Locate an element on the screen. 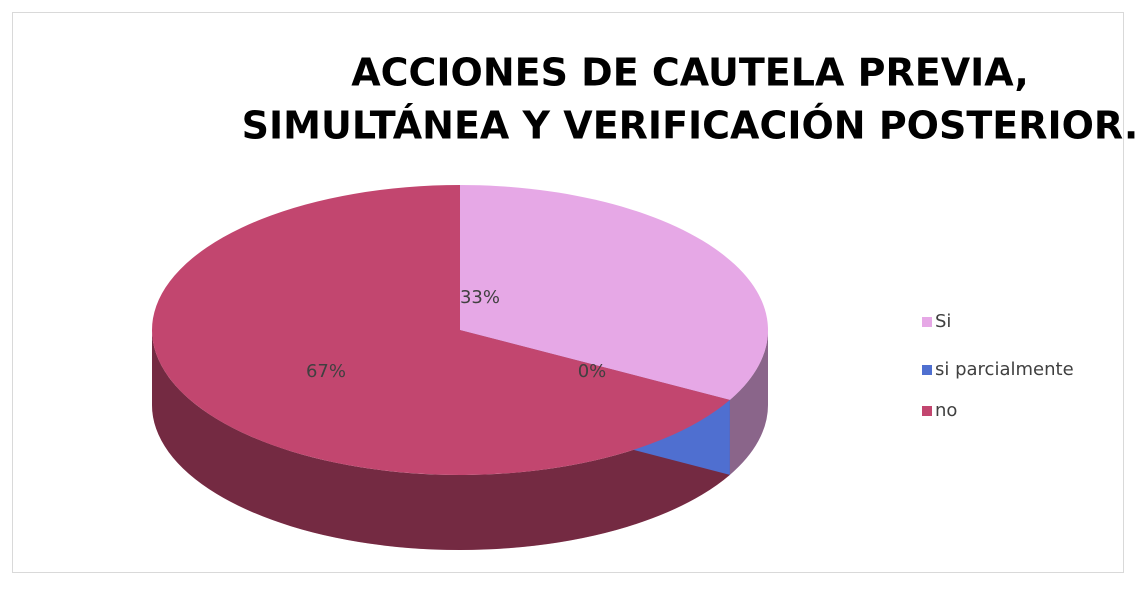 This screenshot has width=1136, height=589. slice-side is located at coordinates (748, 402).